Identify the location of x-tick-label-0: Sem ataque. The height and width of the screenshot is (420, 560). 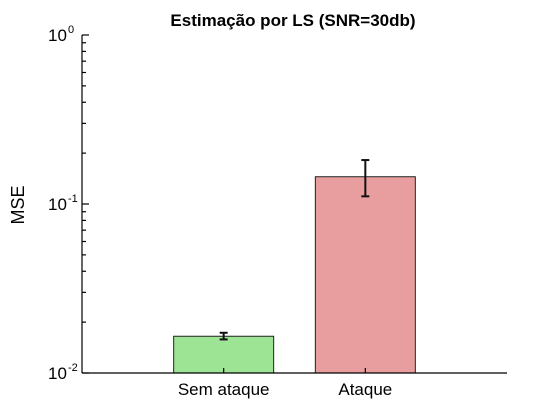
(224, 389).